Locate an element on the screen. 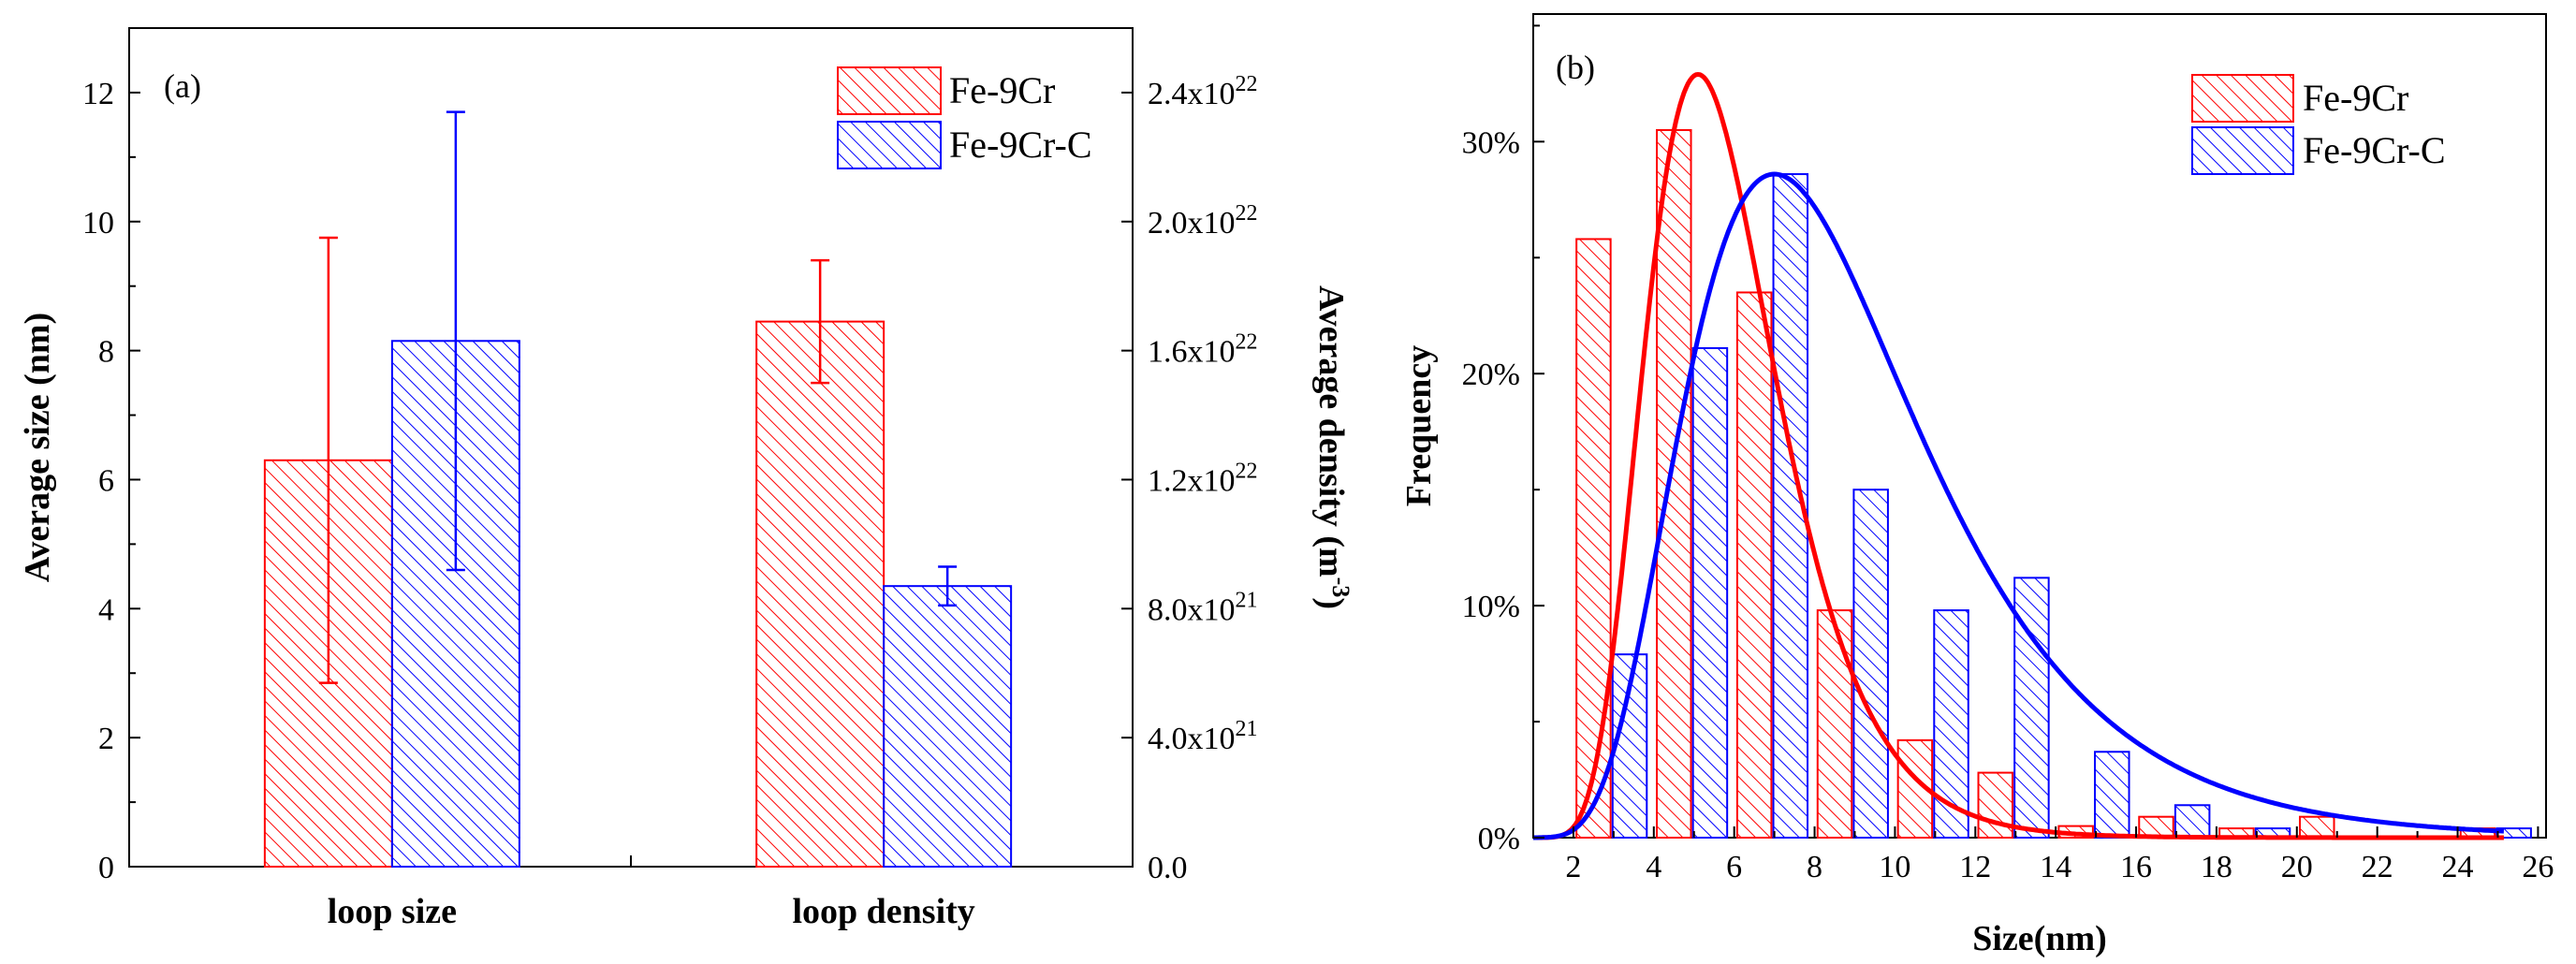  y2-tick-label: 8.0x10²¹ is located at coordinates (1203, 607).